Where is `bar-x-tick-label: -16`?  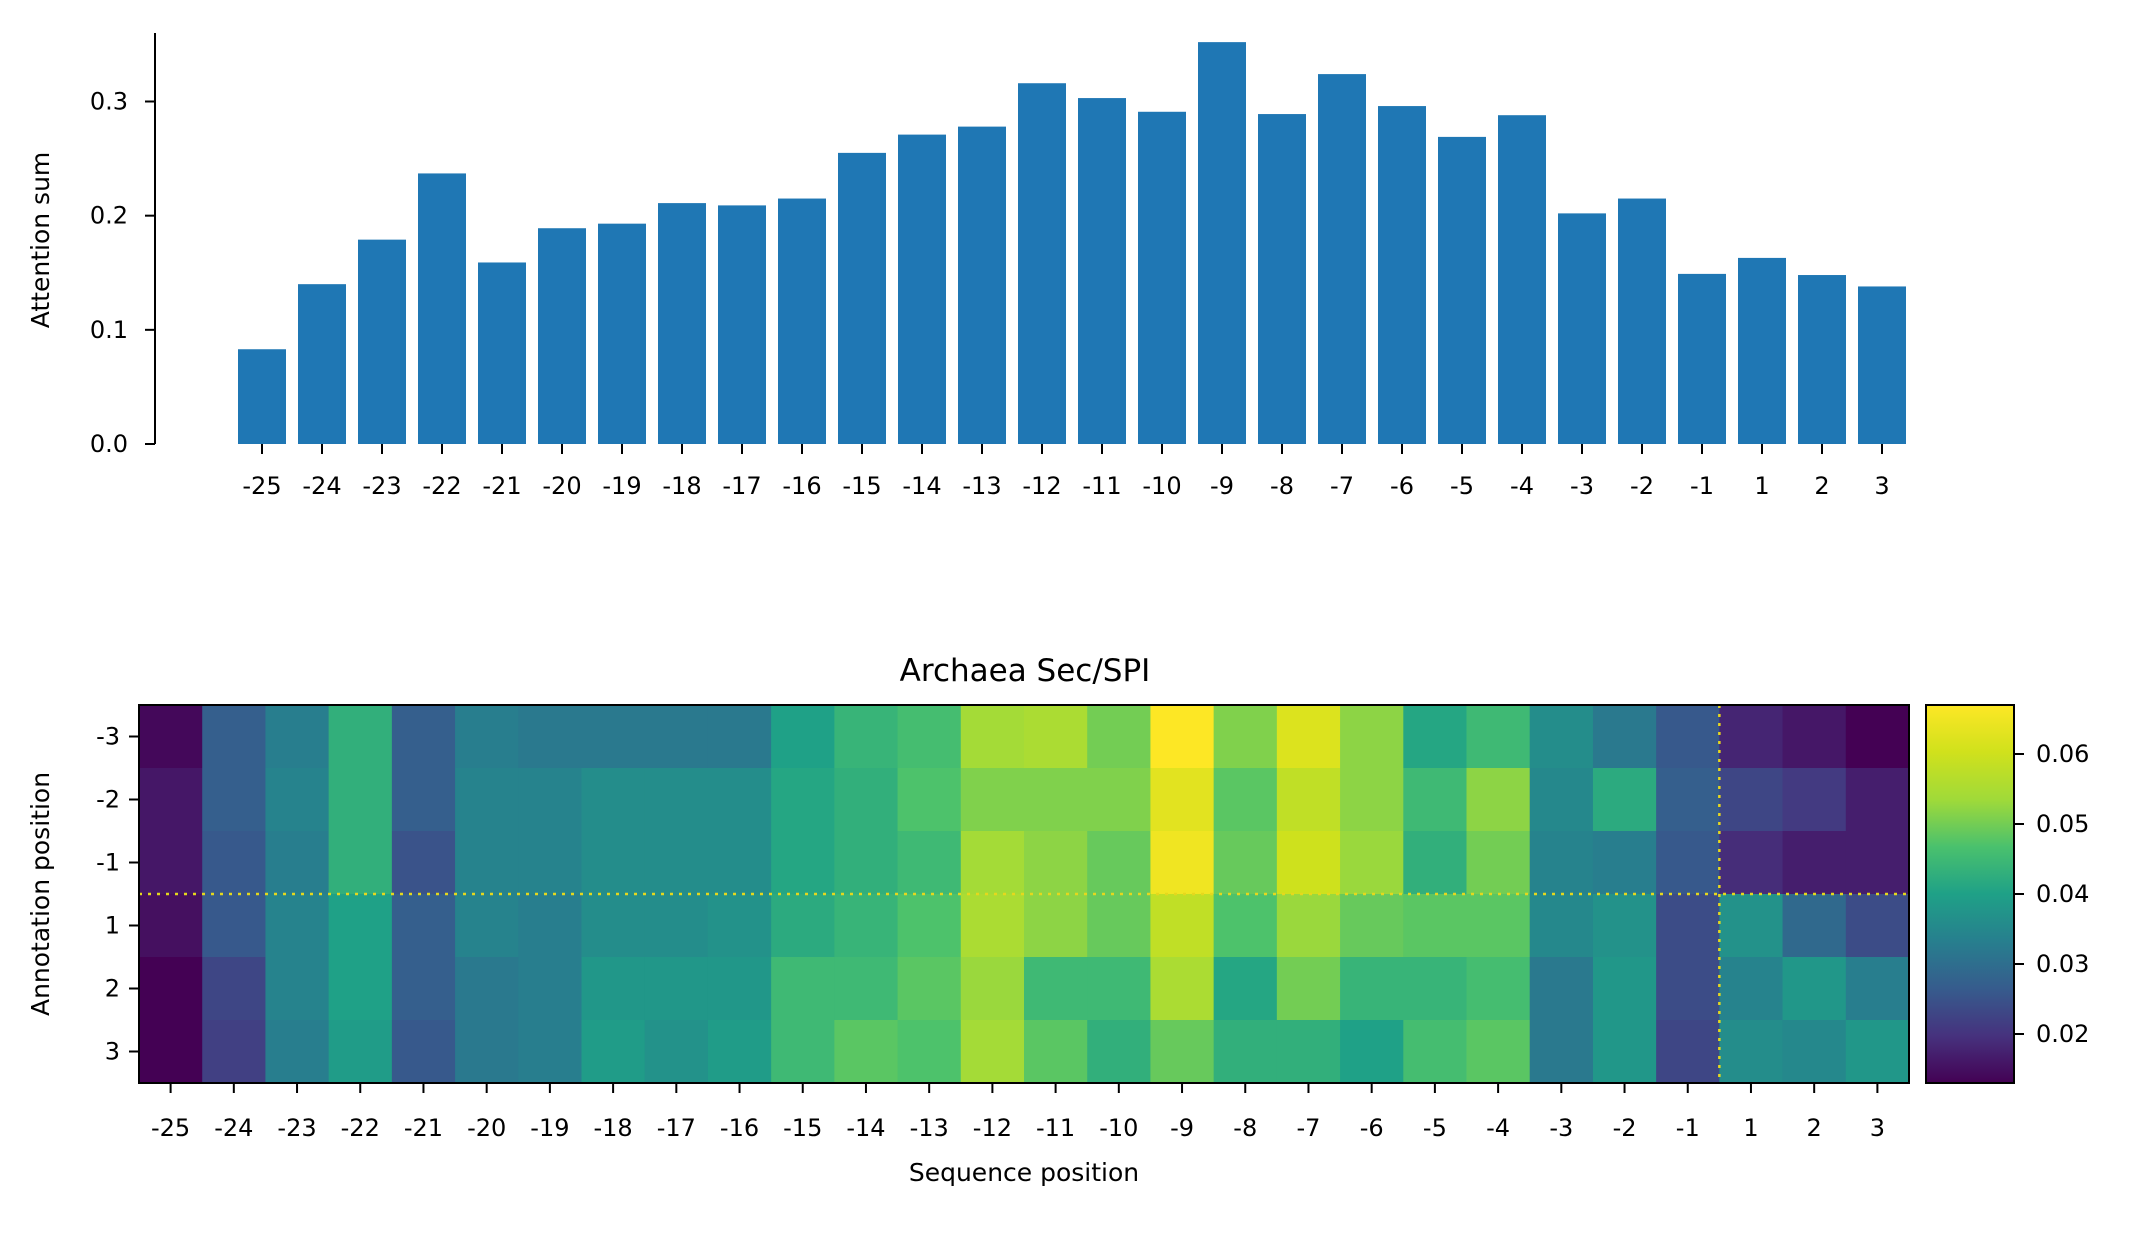
bar-x-tick-label: -16 is located at coordinates (801, 486).